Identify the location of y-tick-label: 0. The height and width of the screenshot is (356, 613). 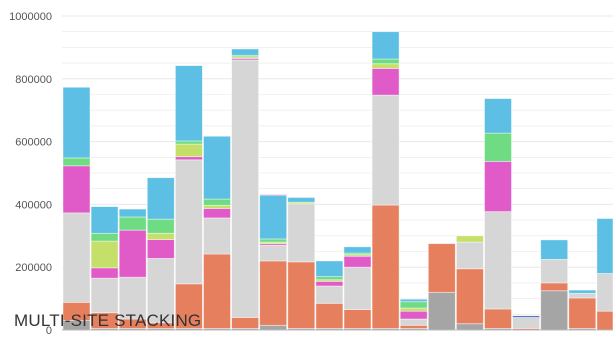
(49, 331).